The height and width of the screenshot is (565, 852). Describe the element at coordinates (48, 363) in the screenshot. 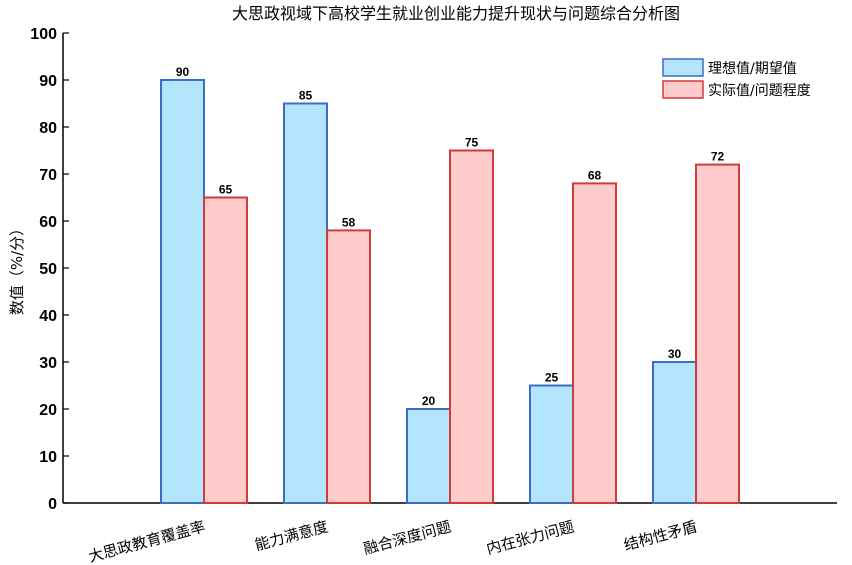

I see `y-tick-label: 30` at that location.